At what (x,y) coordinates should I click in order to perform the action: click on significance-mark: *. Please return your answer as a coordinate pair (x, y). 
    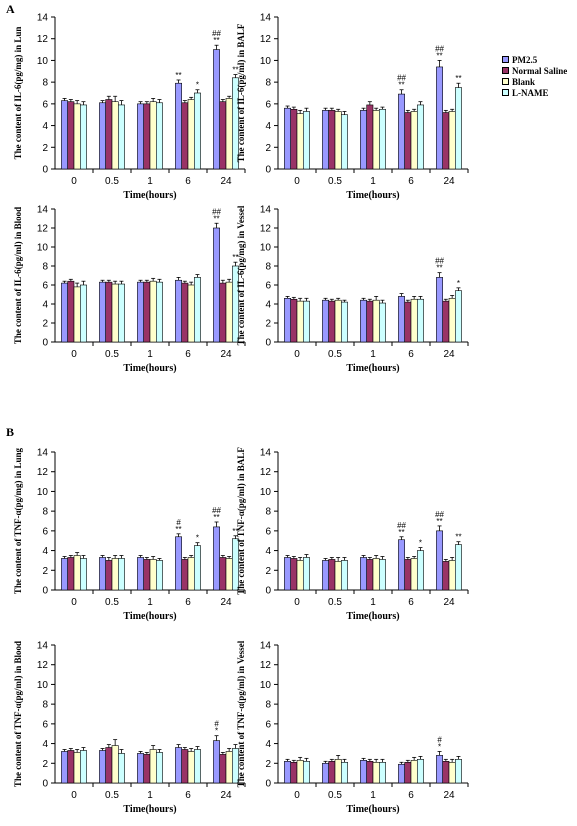
    Looking at the image, I should click on (458, 283).